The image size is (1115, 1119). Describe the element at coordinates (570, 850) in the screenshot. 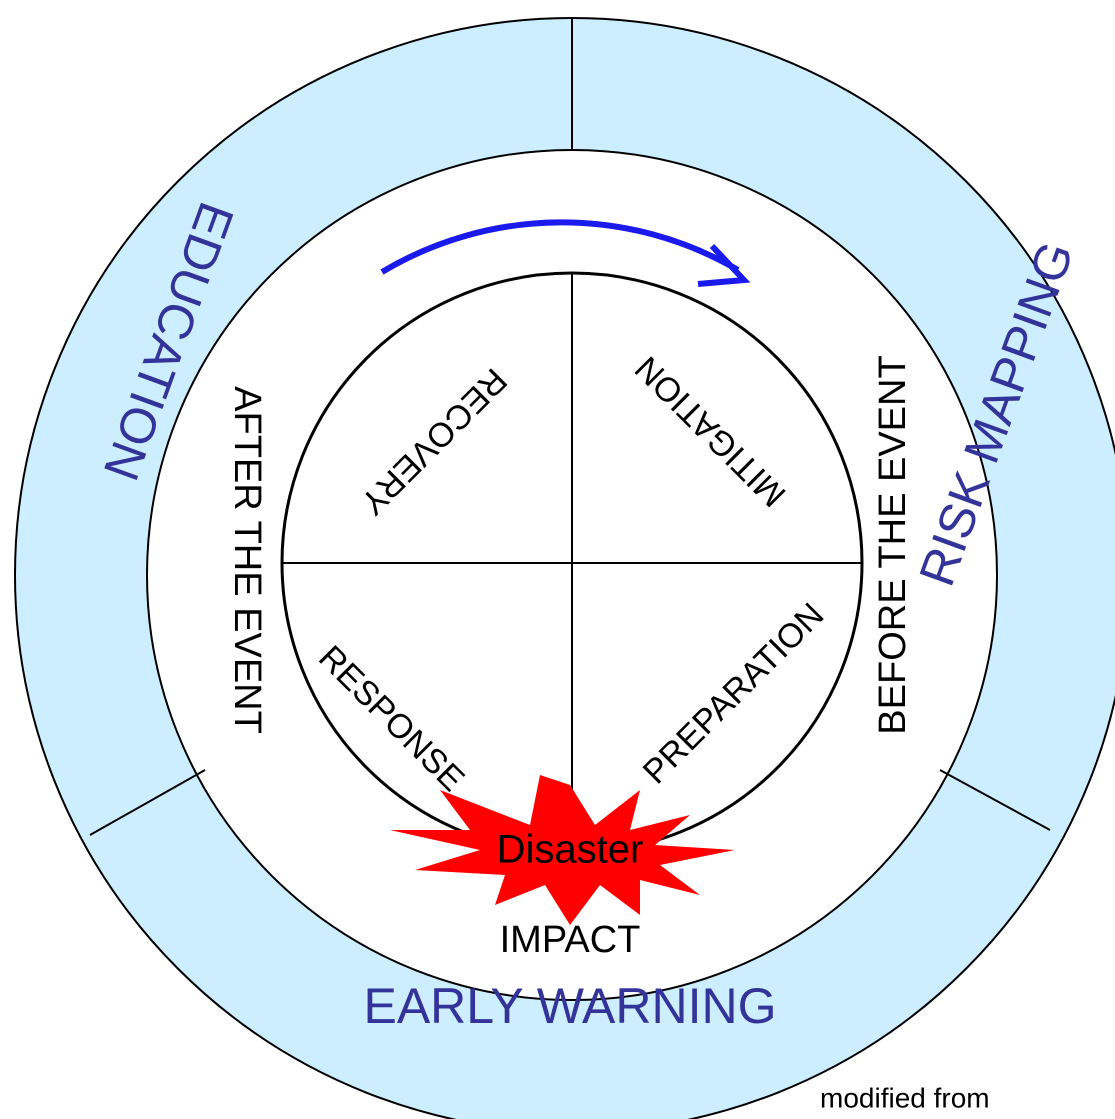

I see `event-label: Disaster` at that location.